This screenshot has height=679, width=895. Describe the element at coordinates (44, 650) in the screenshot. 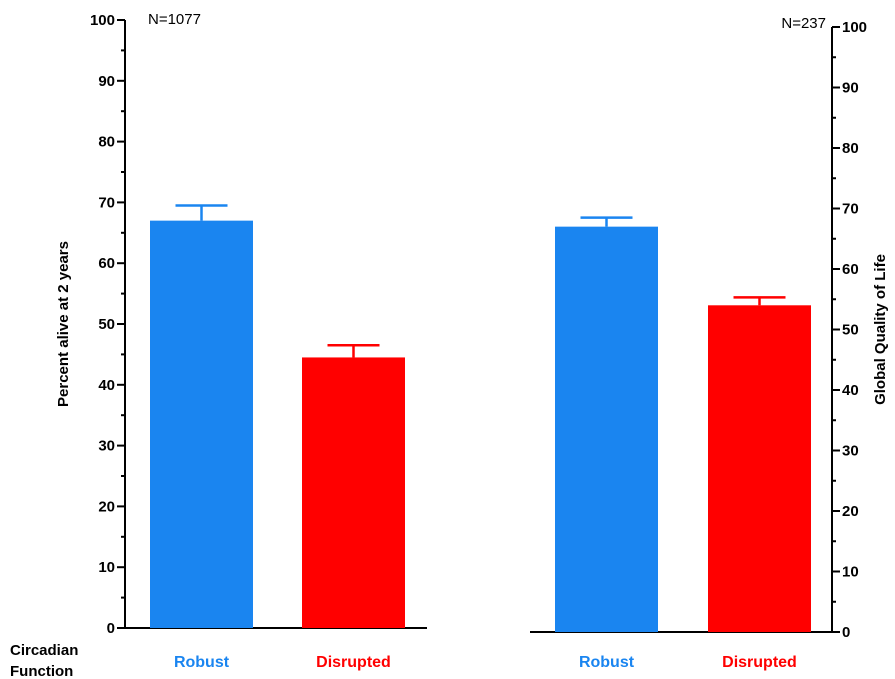

I see `row-label-circadian: Circadian` at that location.